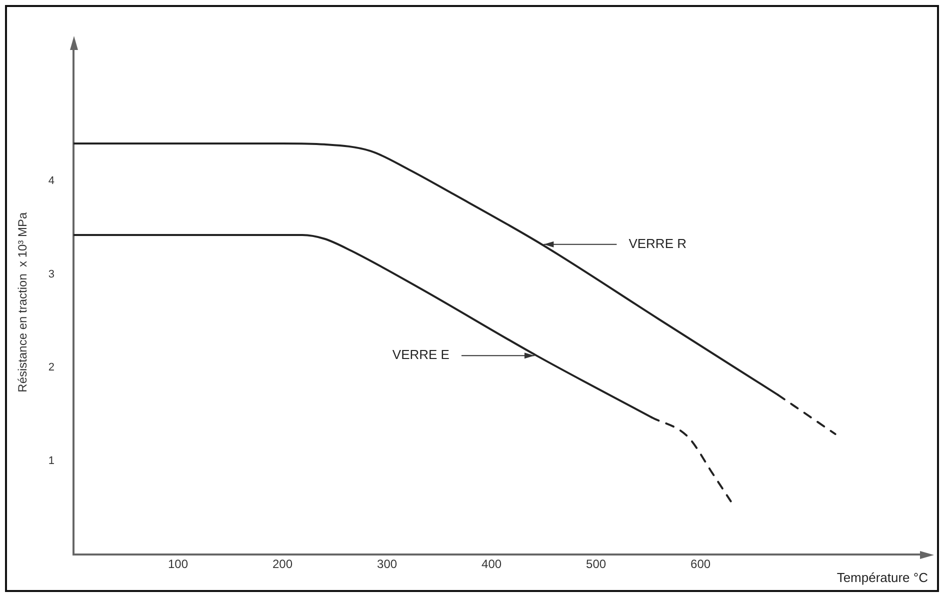 The image size is (944, 597). Describe the element at coordinates (51, 274) in the screenshot. I see `y-tick-label: 3` at that location.